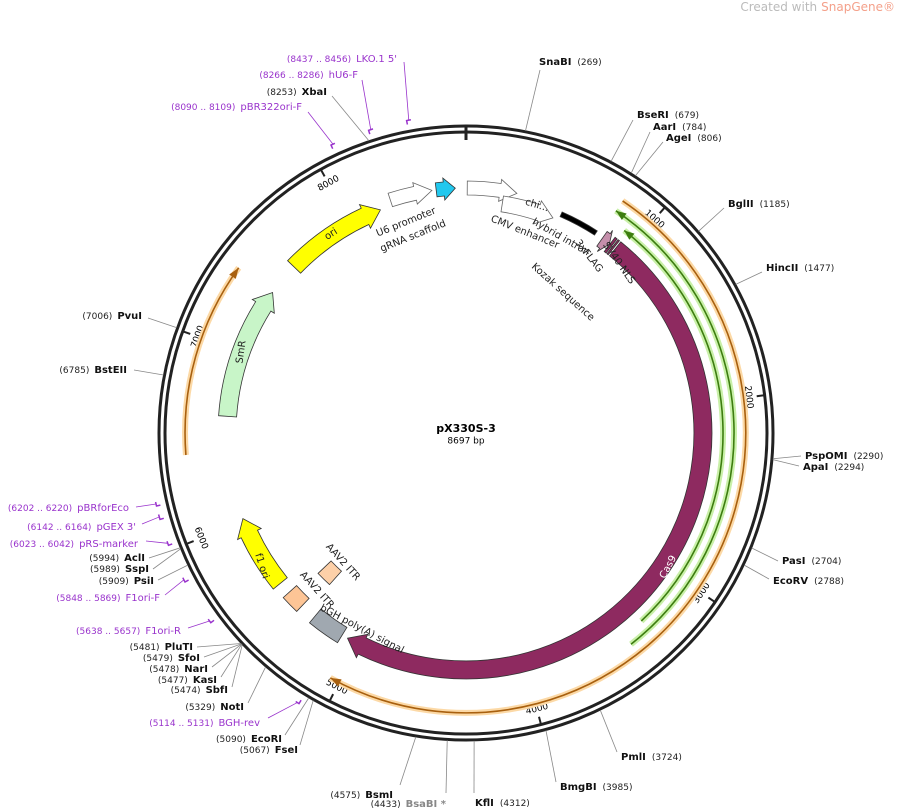 The height and width of the screenshot is (812, 897). I want to click on ruler-label: 8000, so click(328, 184).